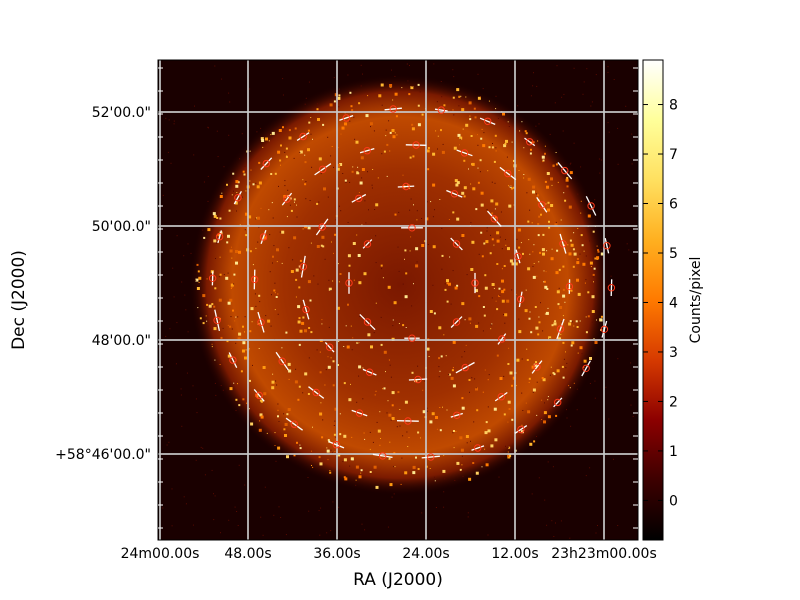 This screenshot has width=800, height=600. What do you see at coordinates (673, 106) in the screenshot?
I see `colorbar-tick-label: 8` at bounding box center [673, 106].